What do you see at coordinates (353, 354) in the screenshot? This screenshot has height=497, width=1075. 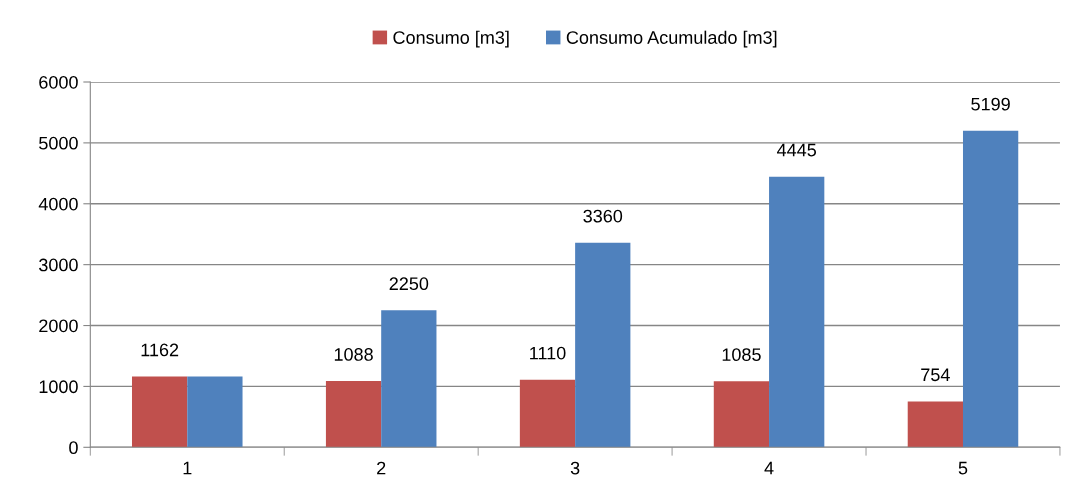 I see `data-label: 1088` at bounding box center [353, 354].